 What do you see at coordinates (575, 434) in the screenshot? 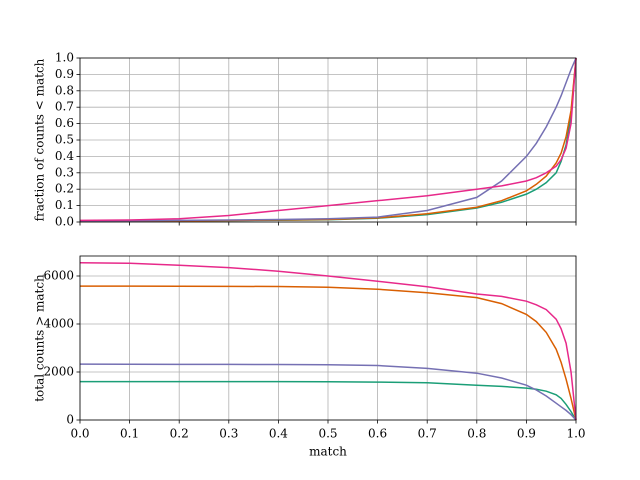
I see `x-tick-label: 1.0` at bounding box center [575, 434].